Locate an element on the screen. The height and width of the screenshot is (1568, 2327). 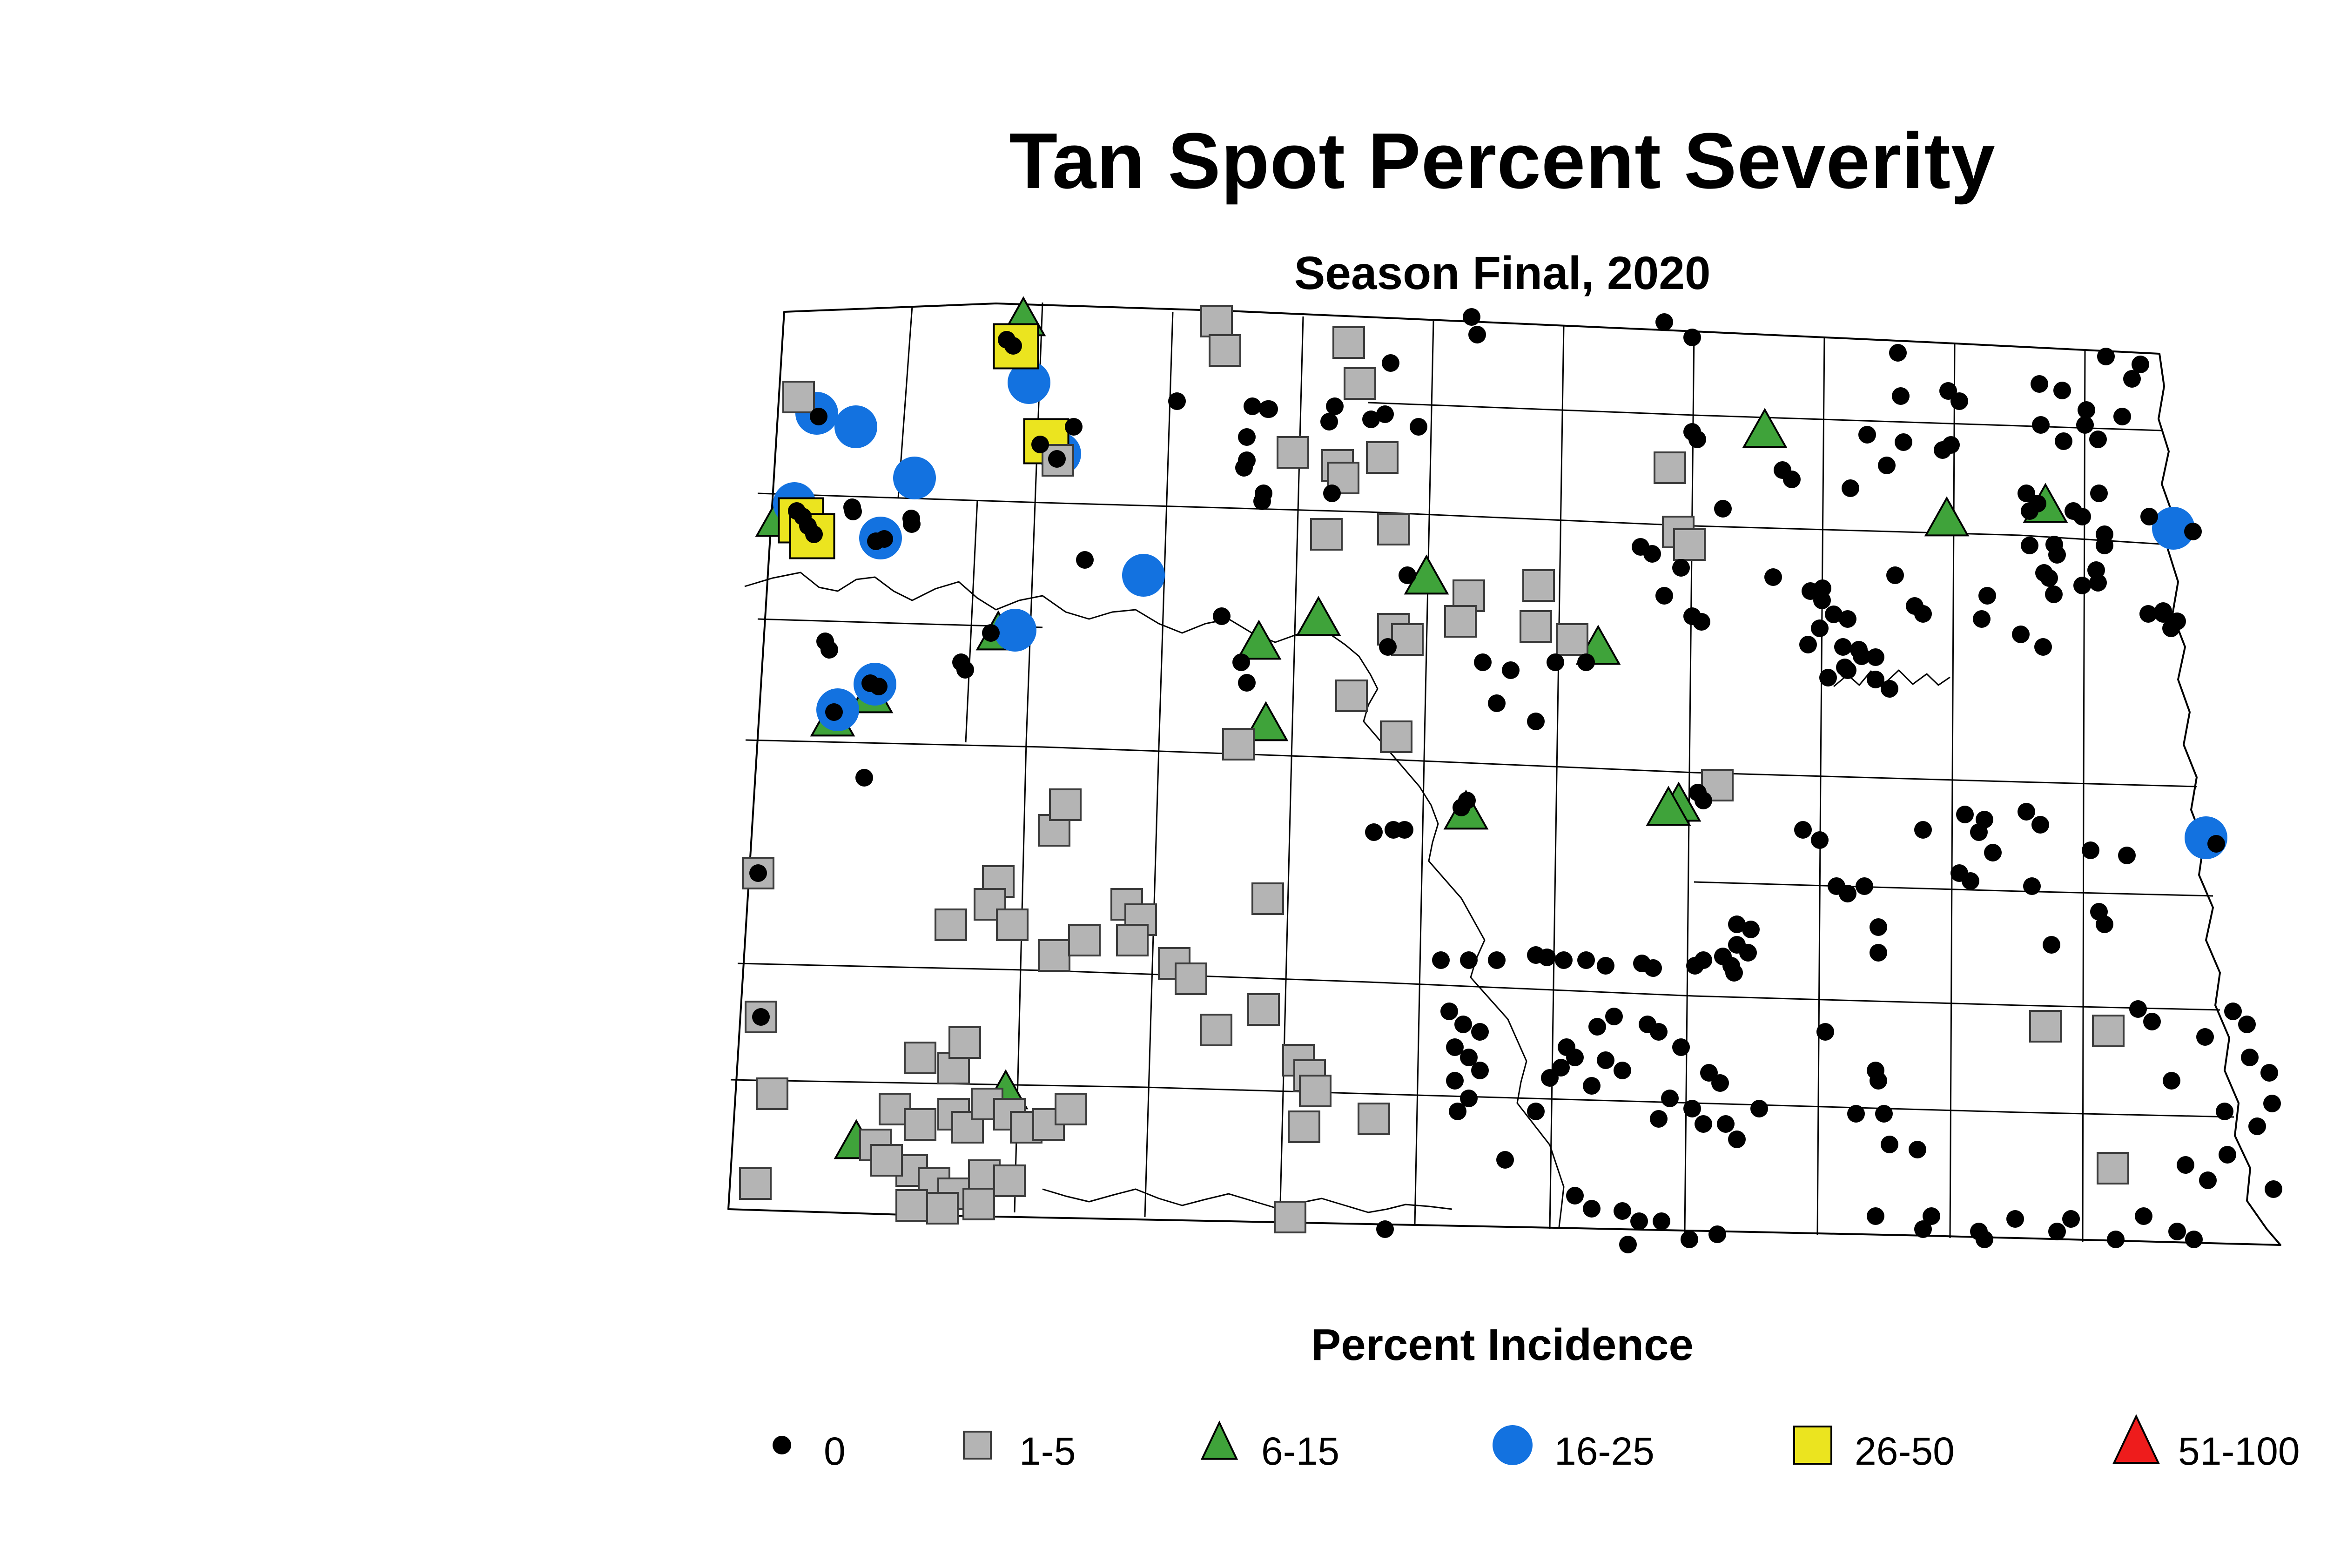
legend-title: Percent Incidence is located at coordinates (1502, 1345).